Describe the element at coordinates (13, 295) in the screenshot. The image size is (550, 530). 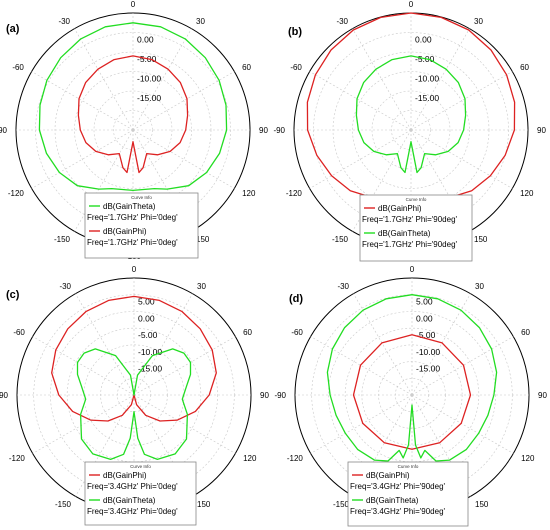
I see `panel-label: (c)` at that location.